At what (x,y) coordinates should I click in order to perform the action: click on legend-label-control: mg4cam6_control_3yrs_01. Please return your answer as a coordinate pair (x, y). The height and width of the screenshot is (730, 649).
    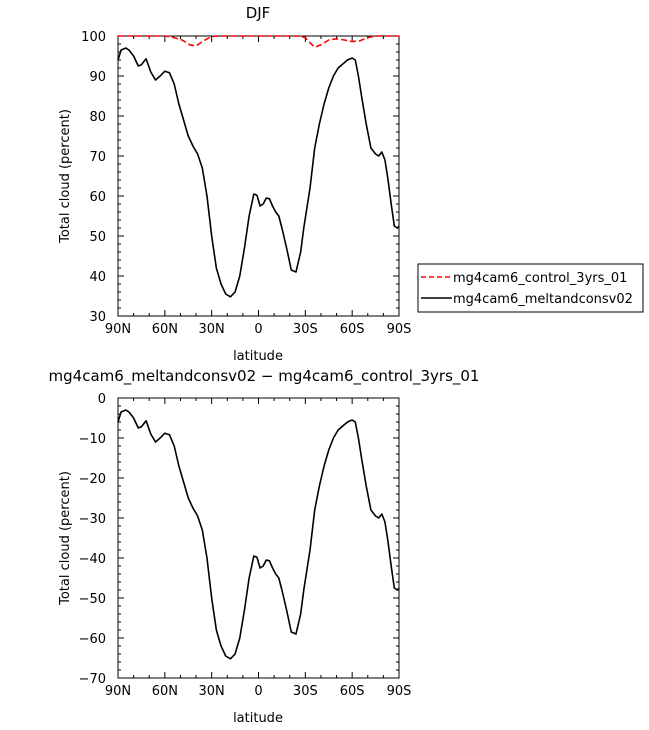
    Looking at the image, I should click on (540, 278).